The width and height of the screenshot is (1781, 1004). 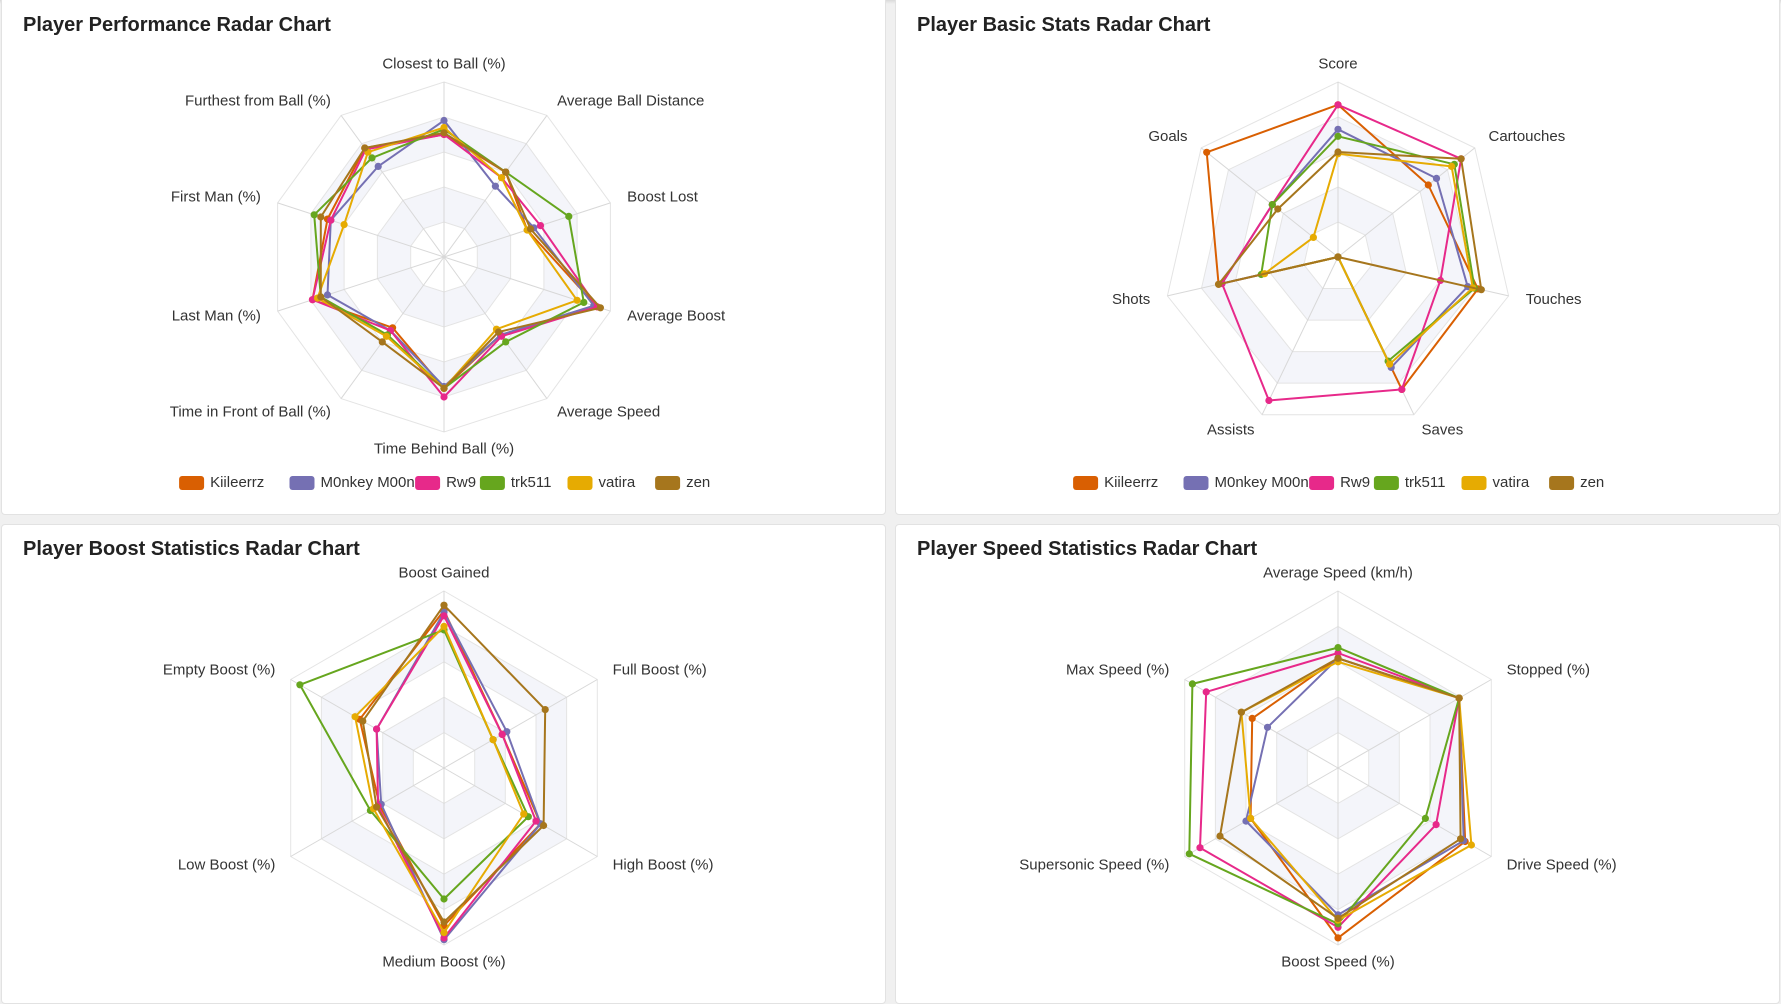 I want to click on legend-label: zen, so click(x=698, y=482).